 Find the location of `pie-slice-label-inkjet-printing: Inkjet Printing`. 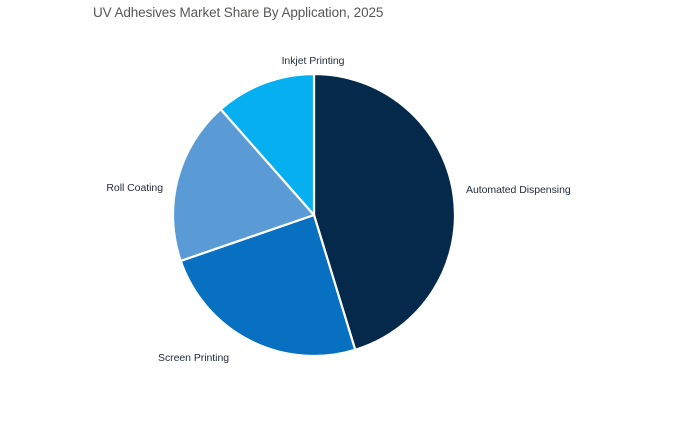

pie-slice-label-inkjet-printing: Inkjet Printing is located at coordinates (313, 61).